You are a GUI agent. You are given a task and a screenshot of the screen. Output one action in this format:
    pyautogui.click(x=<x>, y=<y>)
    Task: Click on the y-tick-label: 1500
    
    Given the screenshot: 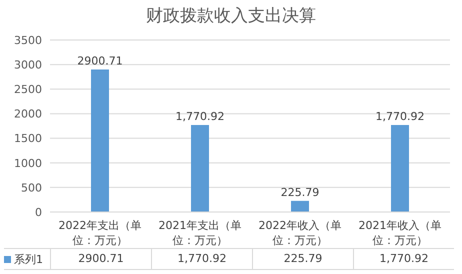 What is the action you would take?
    pyautogui.click(x=28, y=139)
    